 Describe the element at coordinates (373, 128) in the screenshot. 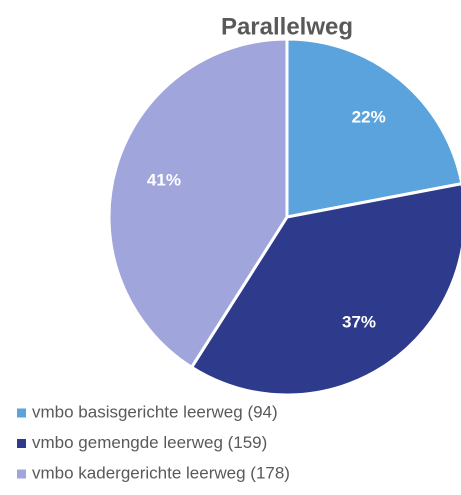

I see `pie-slice` at that location.